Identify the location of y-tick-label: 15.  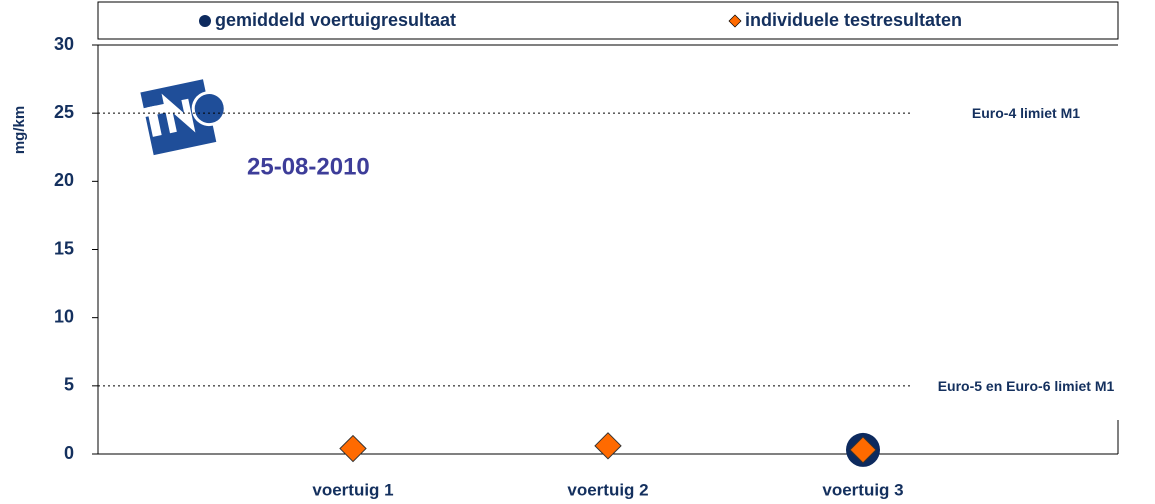
(64, 248).